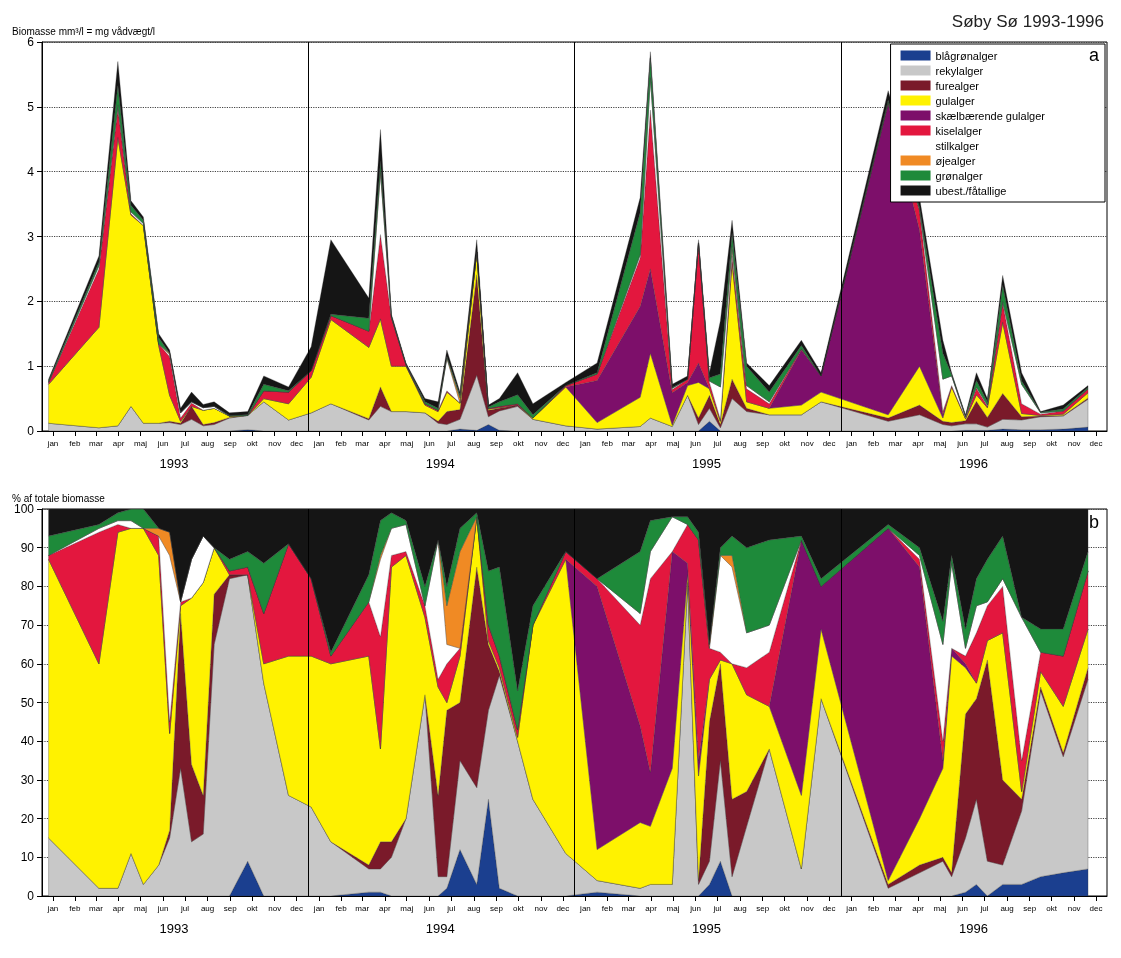 This screenshot has width=1121, height=958. Describe the element at coordinates (27, 547) in the screenshot. I see `y-tick-label: 90` at that location.